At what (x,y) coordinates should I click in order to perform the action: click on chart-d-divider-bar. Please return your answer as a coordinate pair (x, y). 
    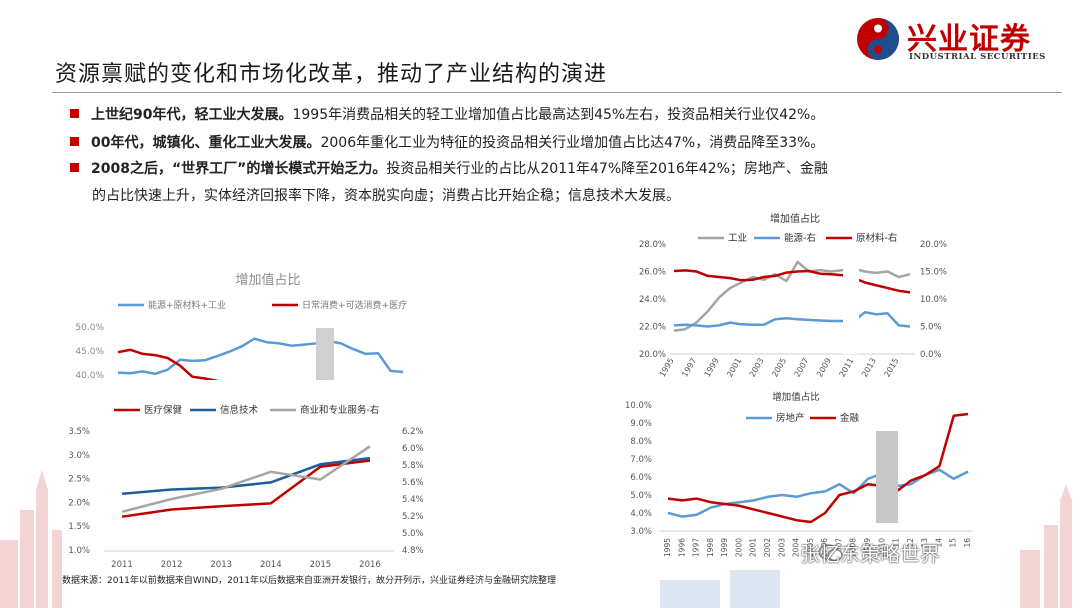
    Looking at the image, I should click on (887, 477).